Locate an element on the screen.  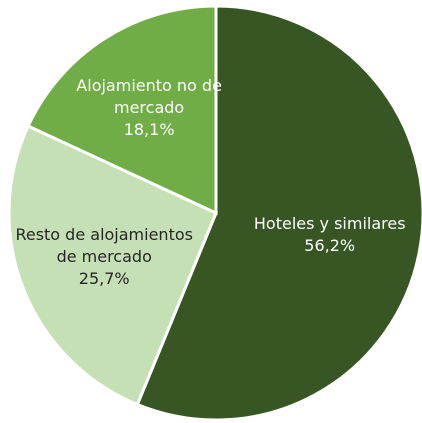
slice-label: Hoteles y similares 56,2% is located at coordinates (328, 235).